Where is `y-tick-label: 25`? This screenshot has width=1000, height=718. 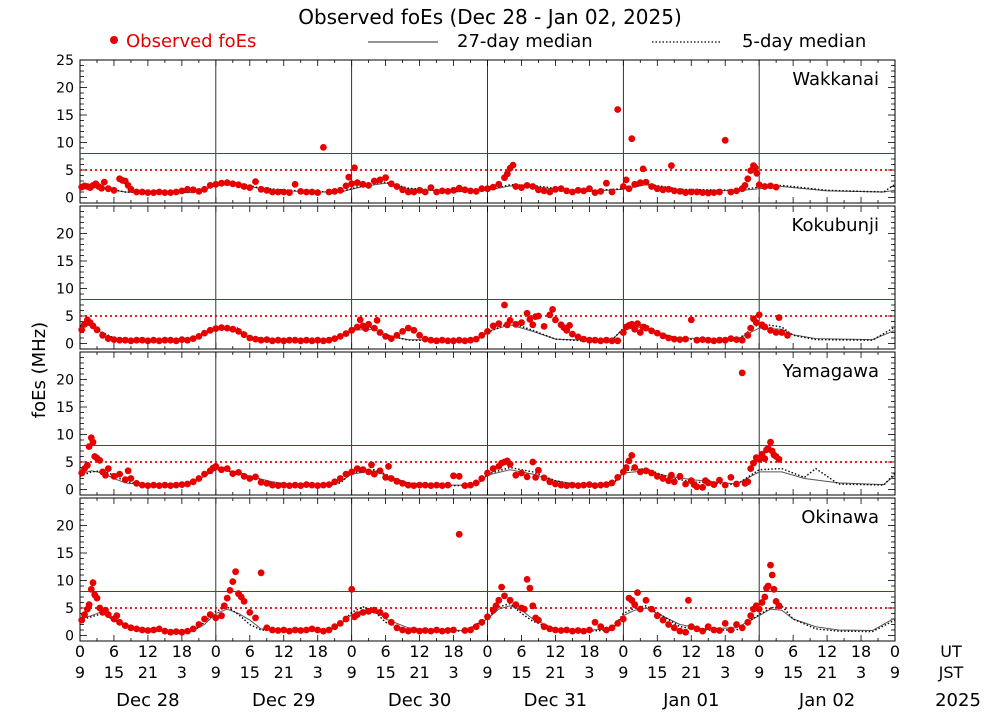 y-tick-label: 25 is located at coordinates (65, 61).